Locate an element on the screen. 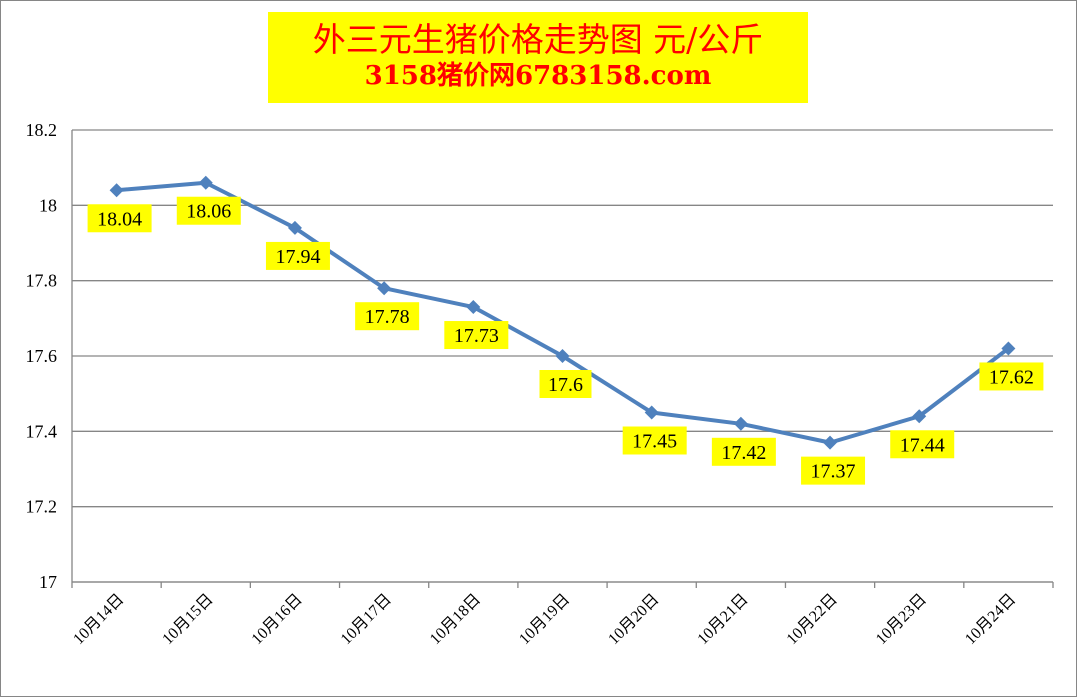 The height and width of the screenshot is (697, 1077). data-label: 18.06 is located at coordinates (208, 212).